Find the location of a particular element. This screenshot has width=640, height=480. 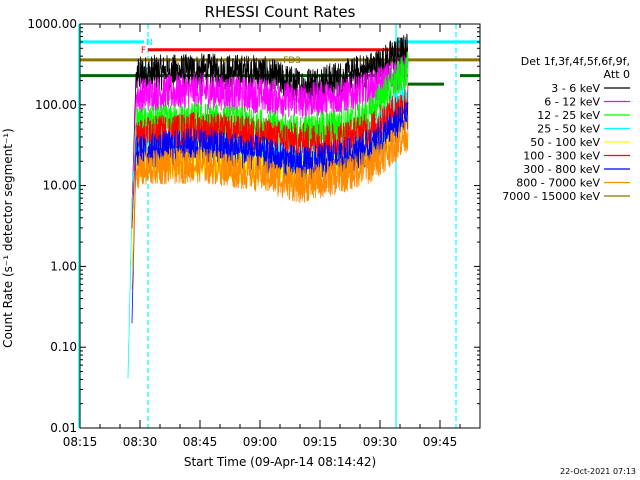

legend-header-line-1: Det 1f,3f,4f,5f,6f,9f, is located at coordinates (575, 61).